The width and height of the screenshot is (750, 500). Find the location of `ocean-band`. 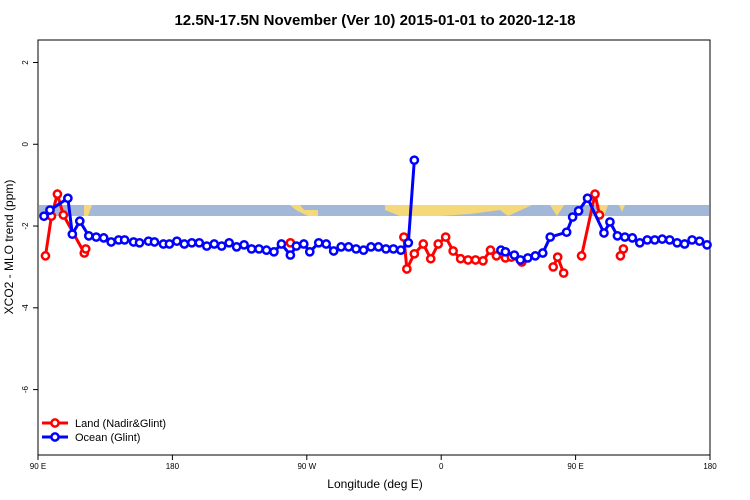

ocean-band is located at coordinates (374, 210).